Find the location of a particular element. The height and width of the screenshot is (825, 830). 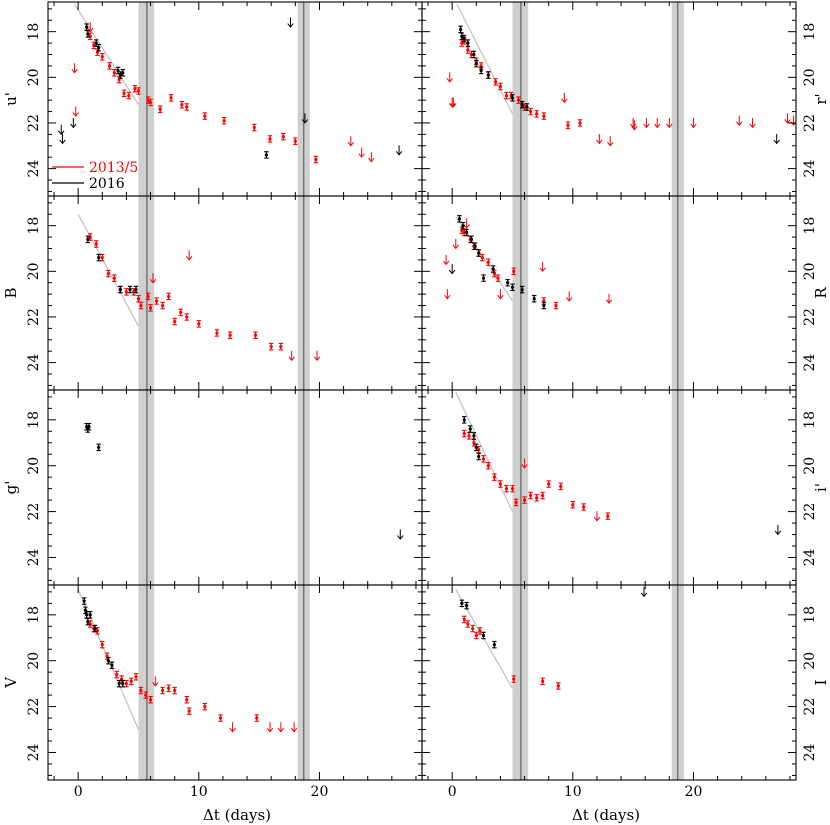

x-axis-label: Δt (days) is located at coordinates (237, 815).